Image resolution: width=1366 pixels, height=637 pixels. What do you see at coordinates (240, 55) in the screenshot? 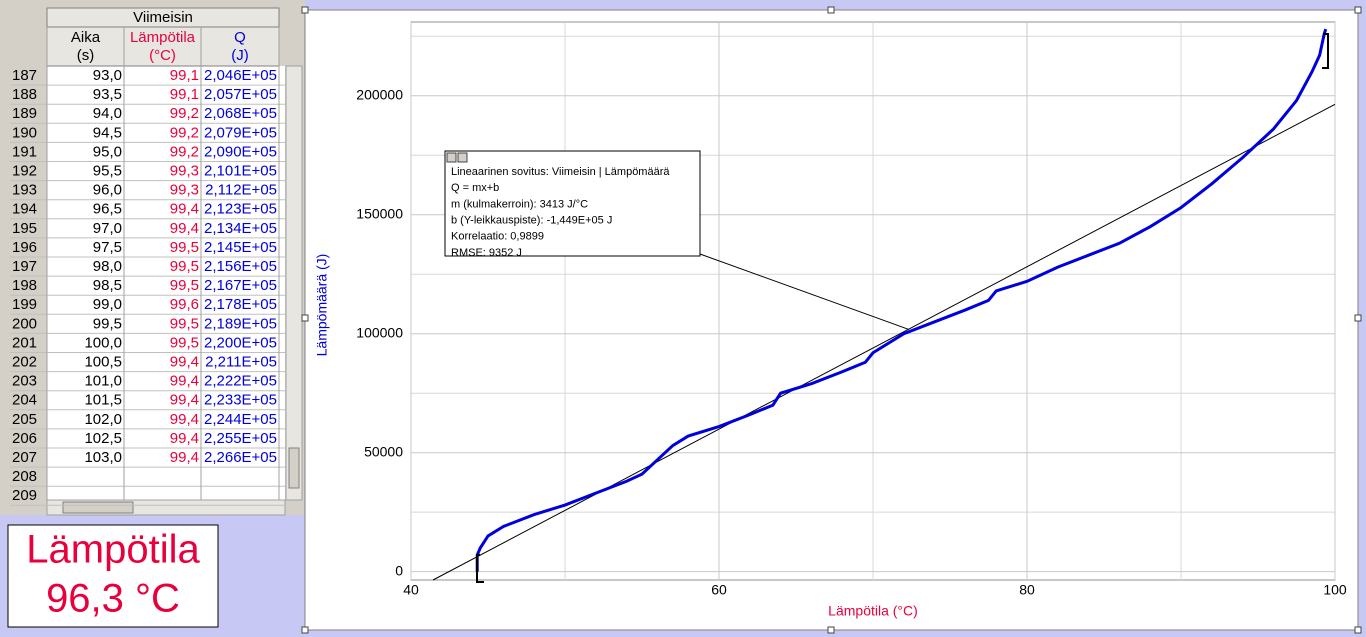
I see `column-unit: (J)` at bounding box center [240, 55].